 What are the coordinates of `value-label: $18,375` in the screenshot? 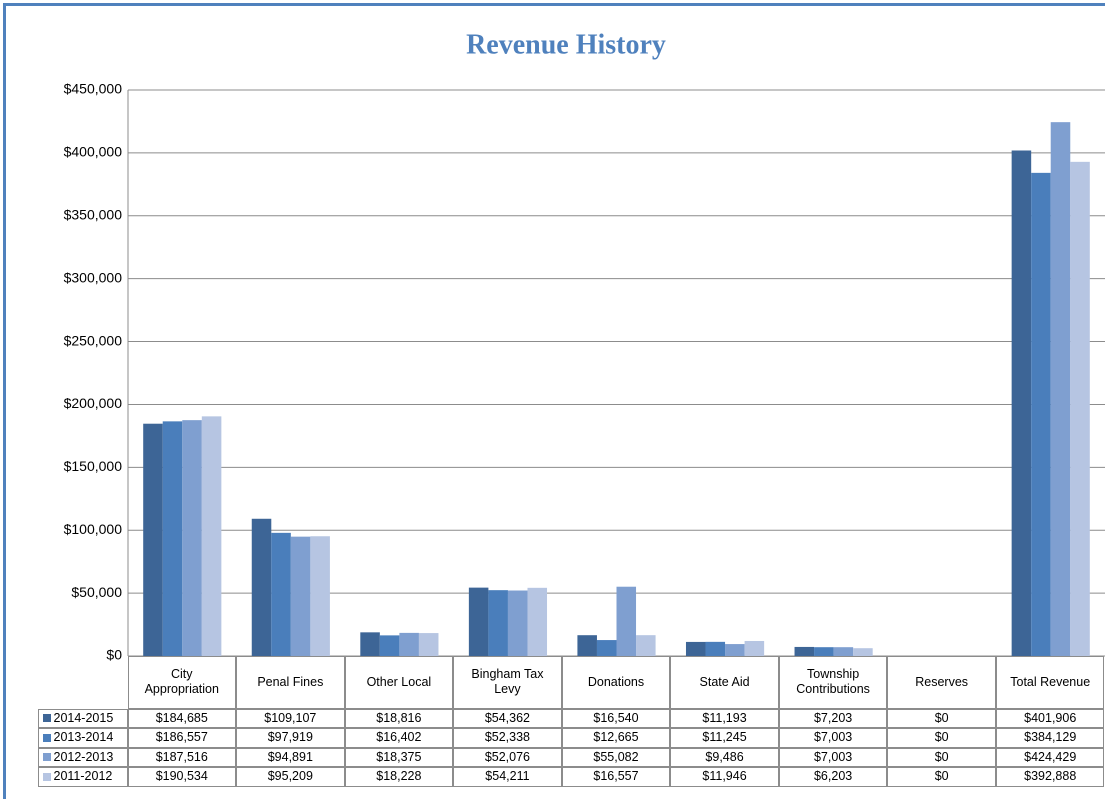 It's located at (399, 757).